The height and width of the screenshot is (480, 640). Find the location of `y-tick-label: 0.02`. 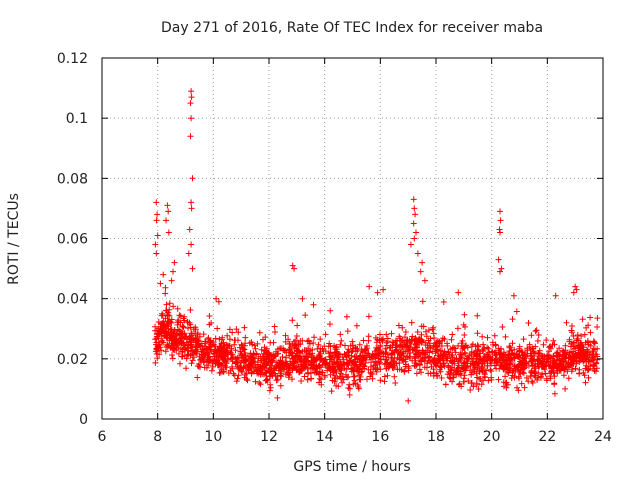

y-tick-label: 0.02 is located at coordinates (72, 360).